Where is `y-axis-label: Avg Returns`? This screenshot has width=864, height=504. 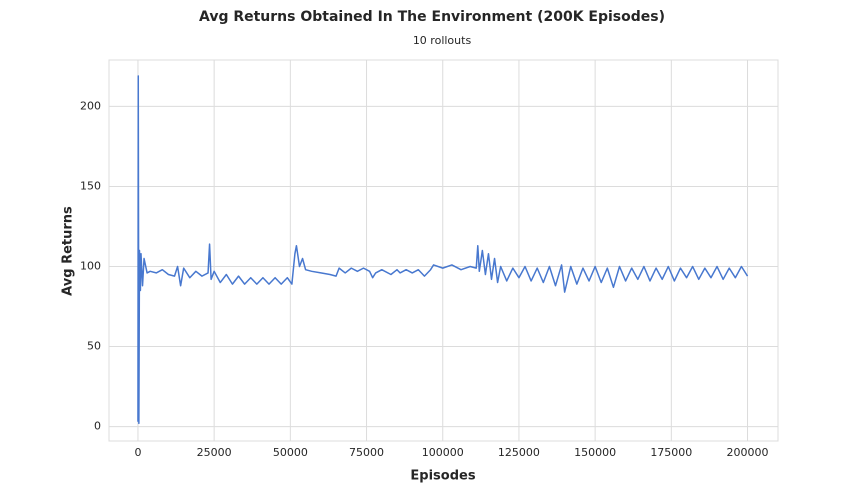
y-axis-label: Avg Returns is located at coordinates (68, 251).